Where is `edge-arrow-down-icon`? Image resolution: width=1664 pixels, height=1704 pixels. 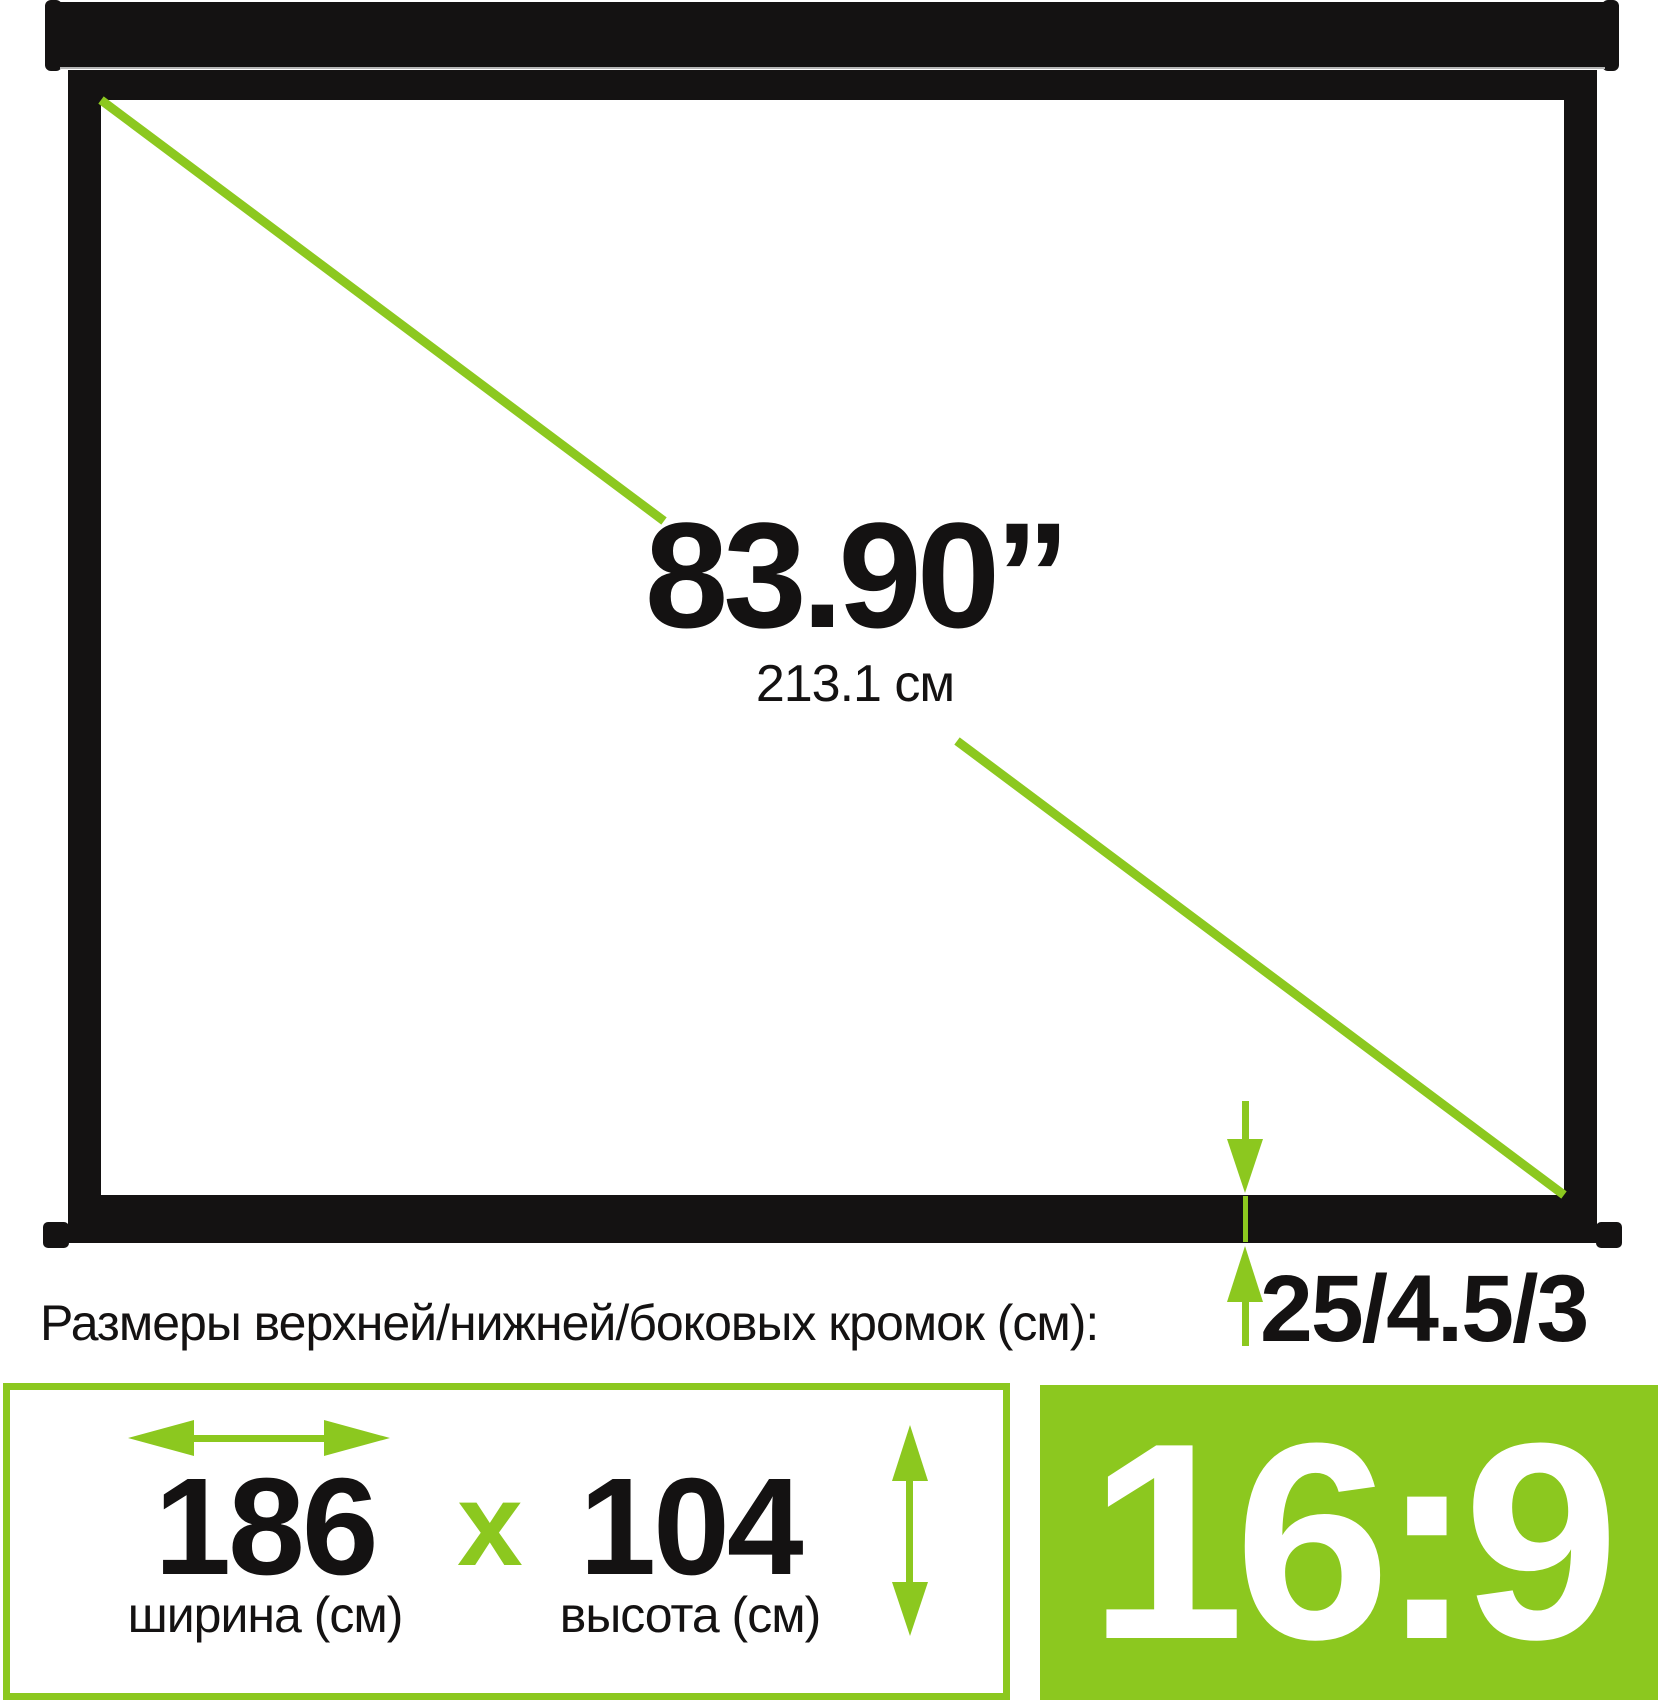
edge-arrow-down-icon is located at coordinates (1245, 1166).